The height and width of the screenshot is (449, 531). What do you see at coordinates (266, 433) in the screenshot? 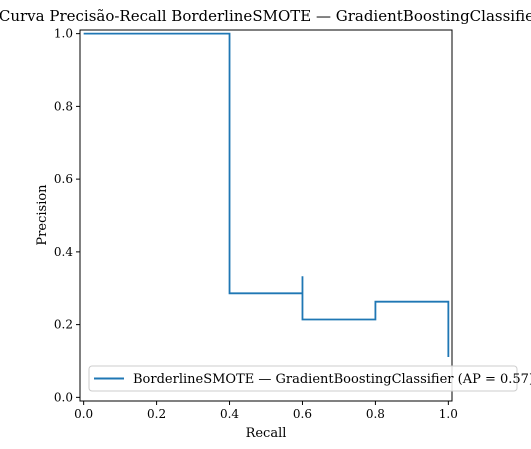
I see `x-axis-label: Recall` at bounding box center [266, 433].